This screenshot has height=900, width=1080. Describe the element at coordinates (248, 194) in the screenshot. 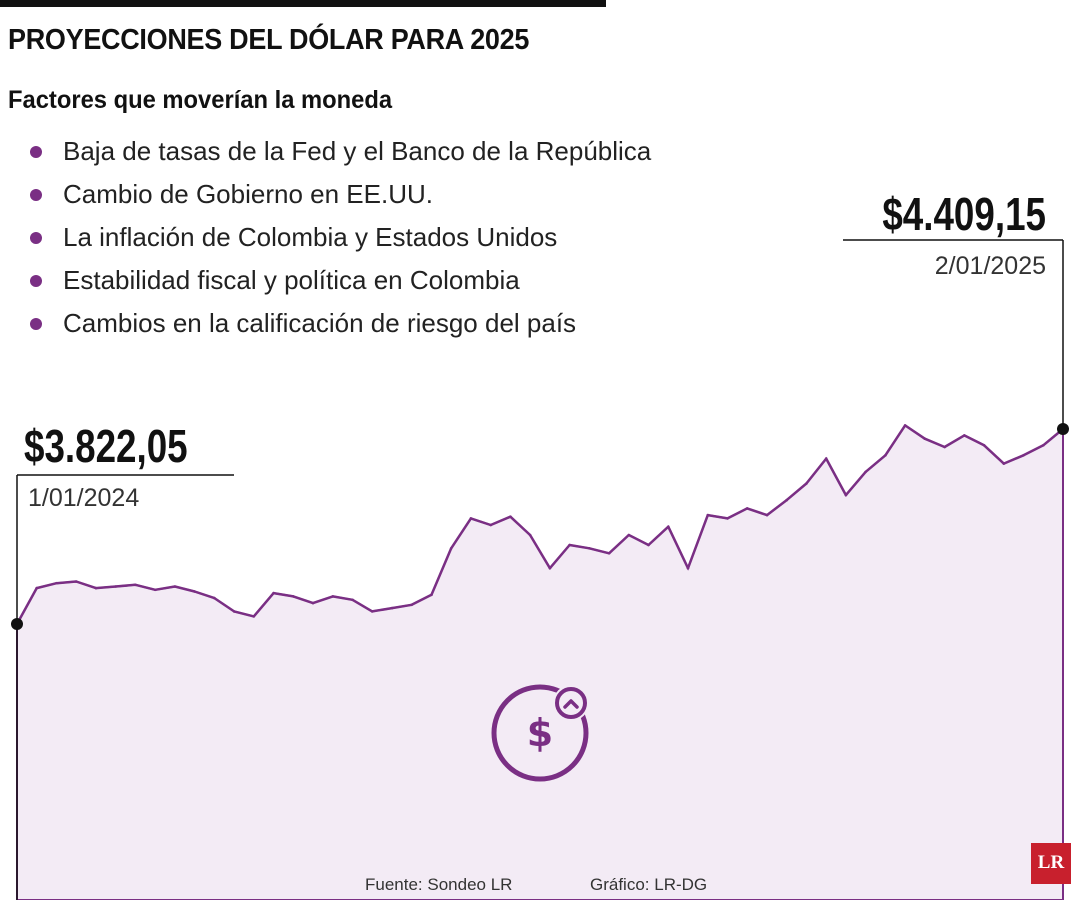

I see `factor-text: Cambio de Gobierno en EE.UU.` at that location.